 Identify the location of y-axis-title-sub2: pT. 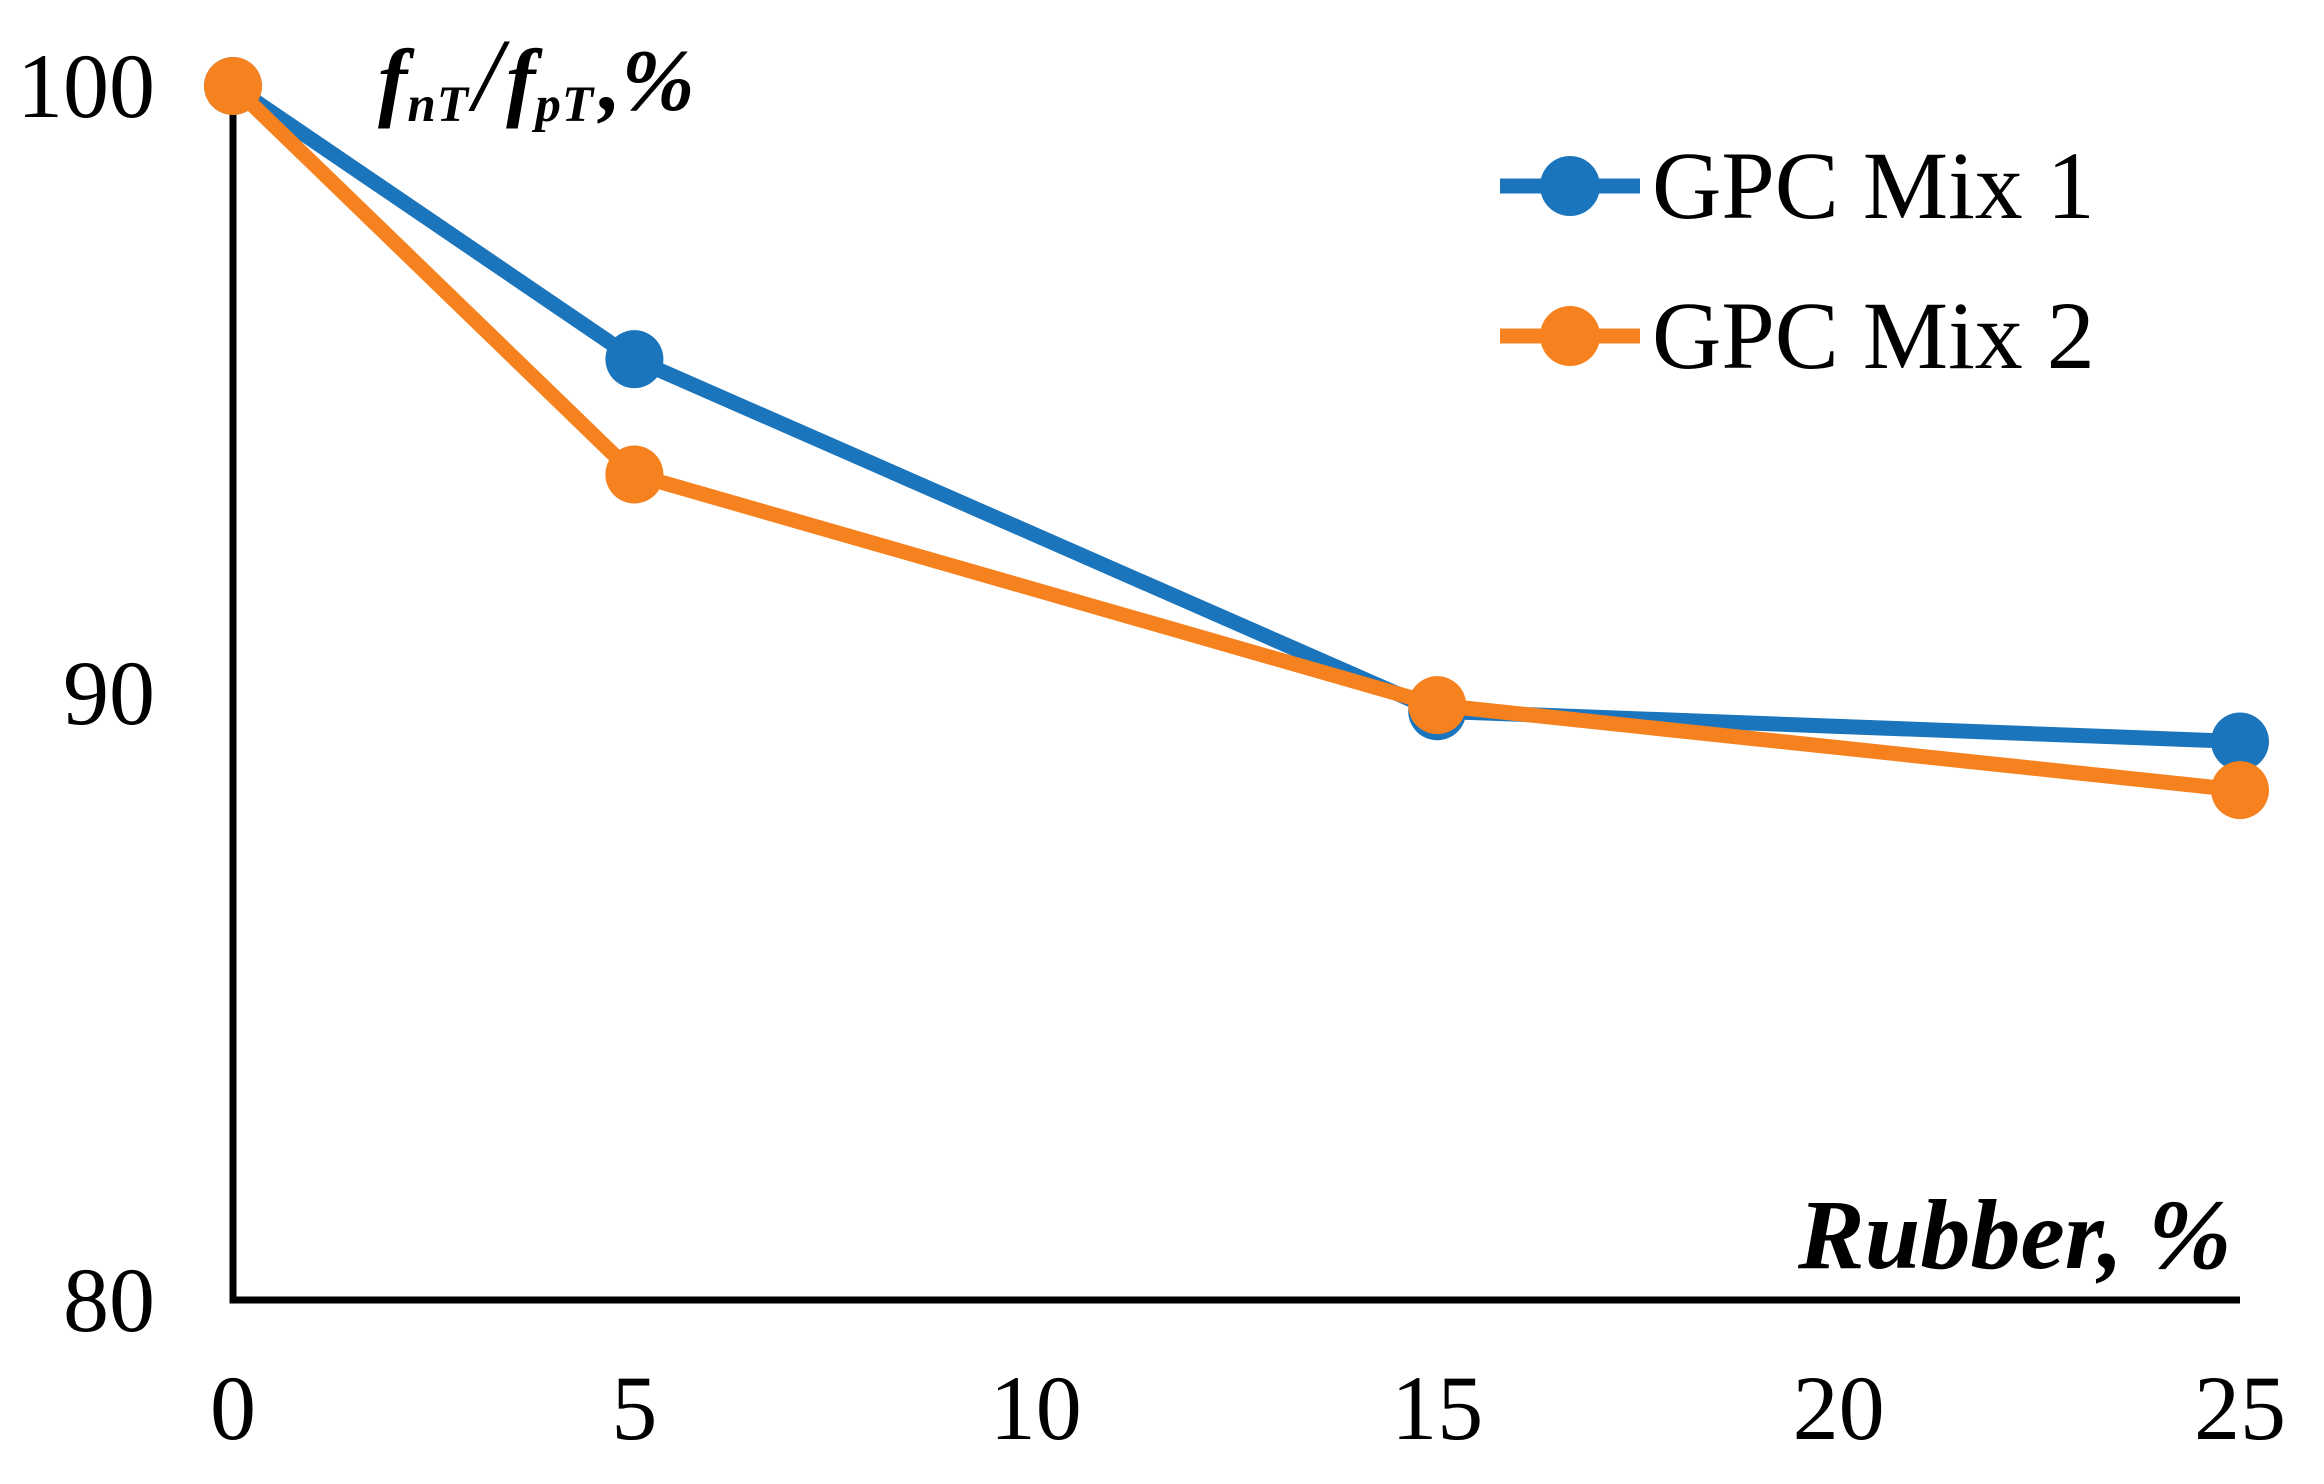
(565, 105).